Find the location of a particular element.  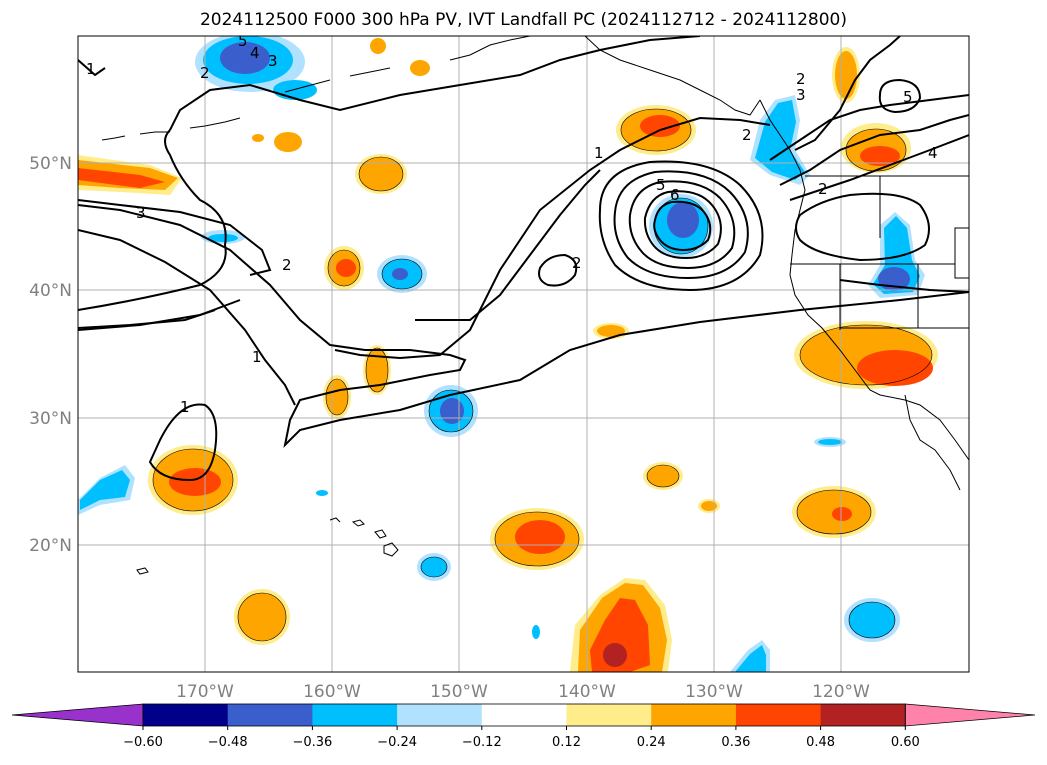

colorbar-tick-label: −0.24 is located at coordinates (397, 742).